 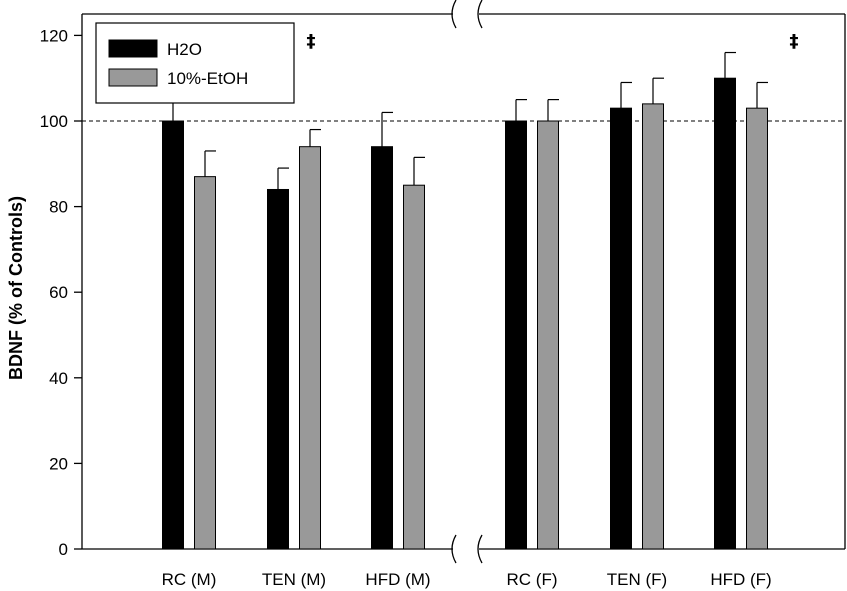 I want to click on y-tick-label: 120, so click(x=54, y=35).